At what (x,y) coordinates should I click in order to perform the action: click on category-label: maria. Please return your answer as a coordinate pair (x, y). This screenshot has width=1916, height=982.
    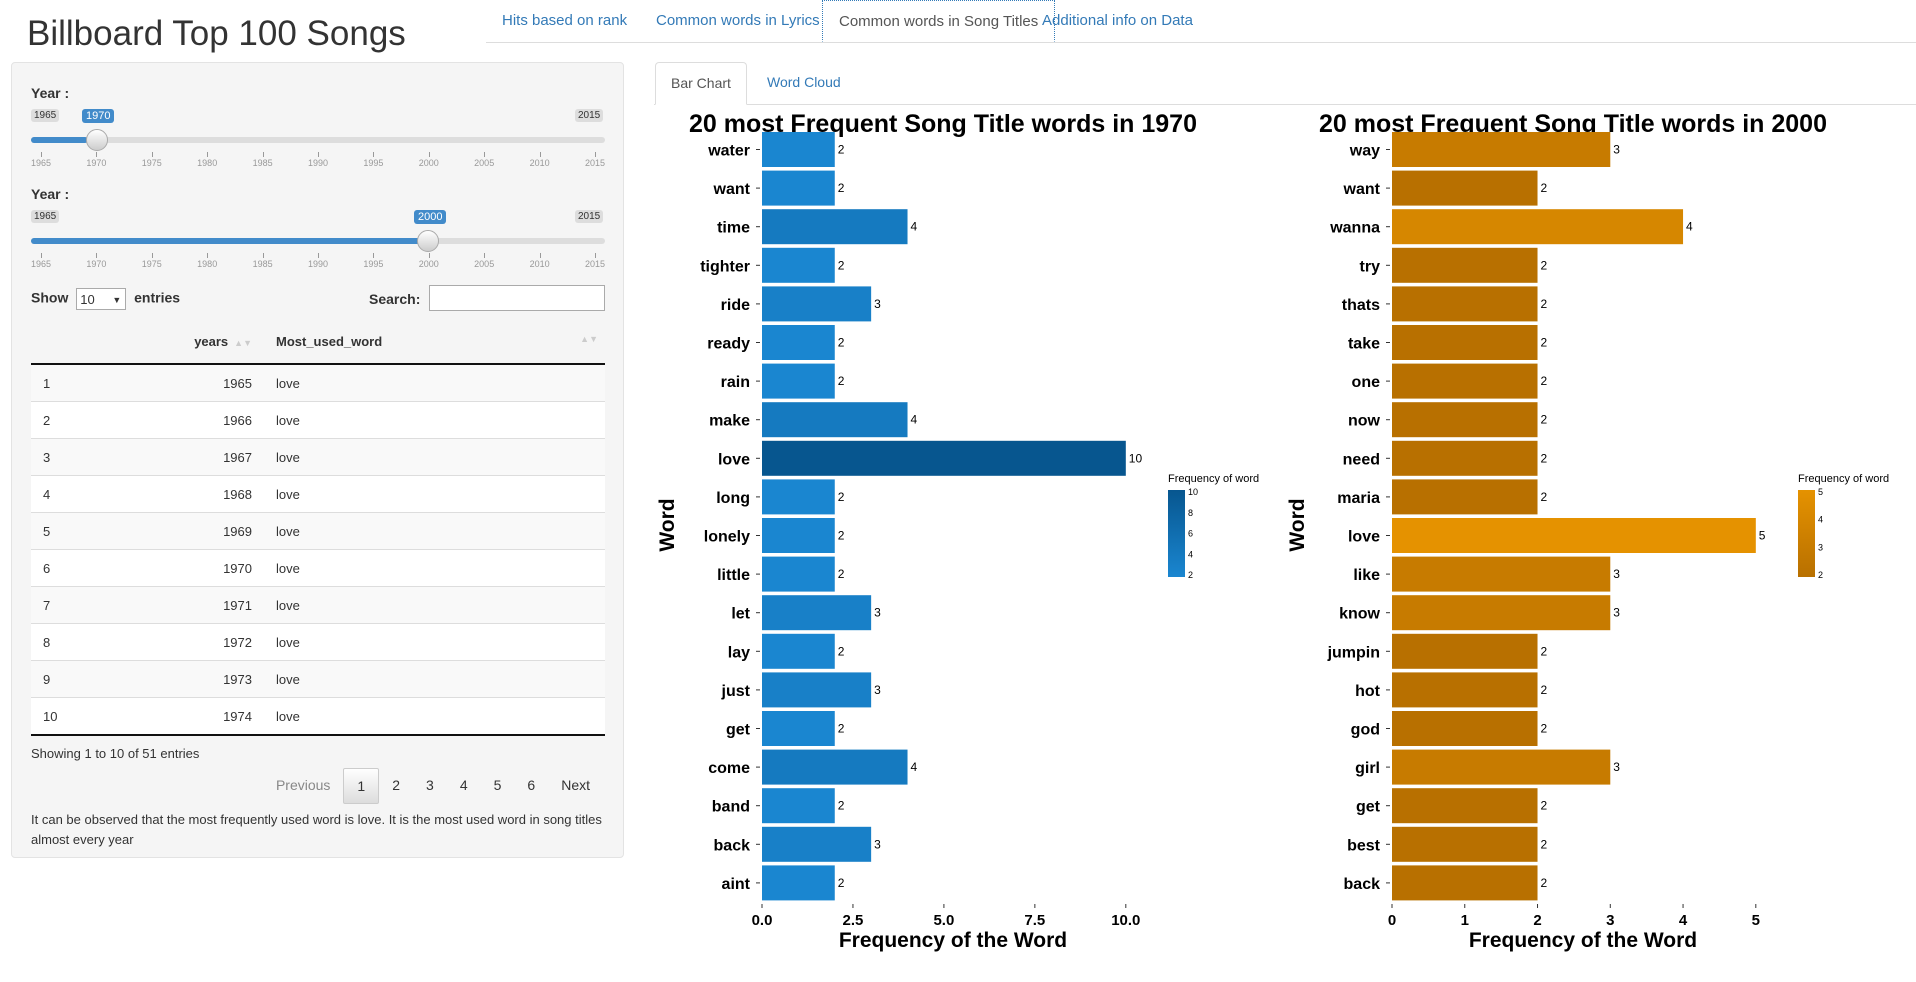
    Looking at the image, I should click on (1358, 498).